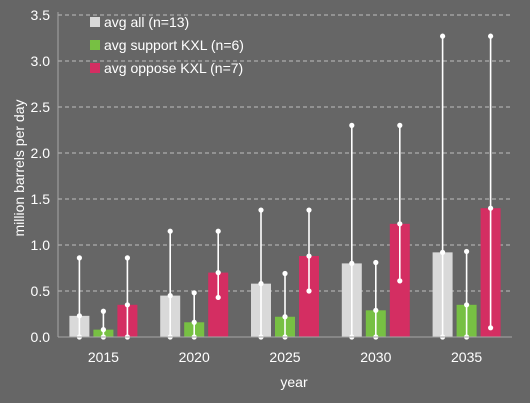  Describe the element at coordinates (173, 68) in the screenshot. I see `legend-label: avg oppose KXL (n=7)` at that location.